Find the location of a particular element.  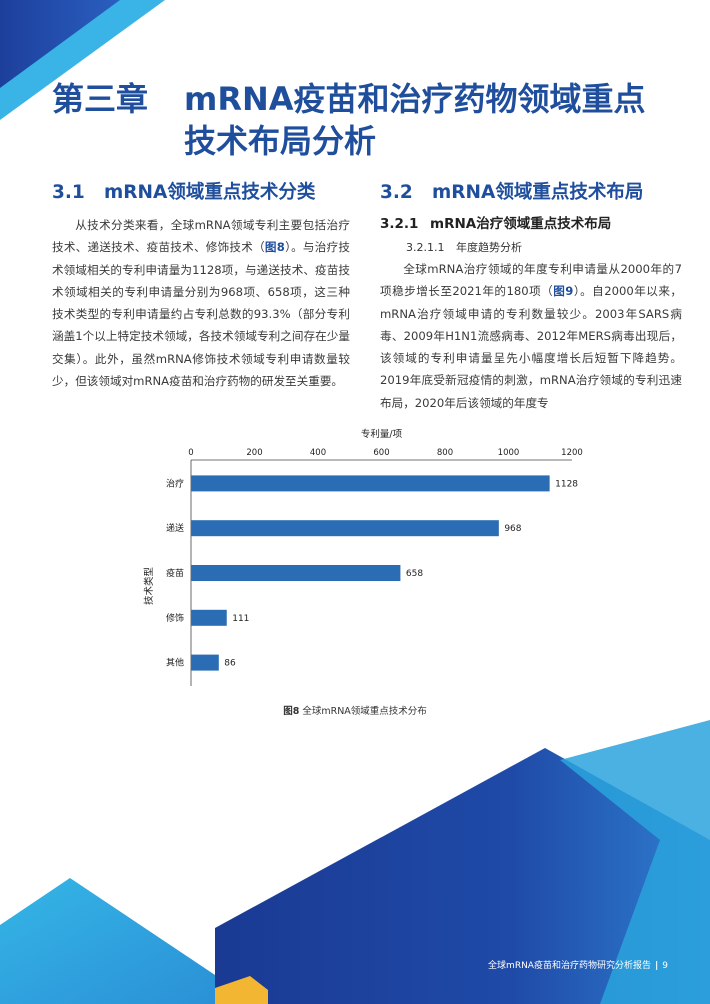

caption-figure-number: 图8 is located at coordinates (291, 711).